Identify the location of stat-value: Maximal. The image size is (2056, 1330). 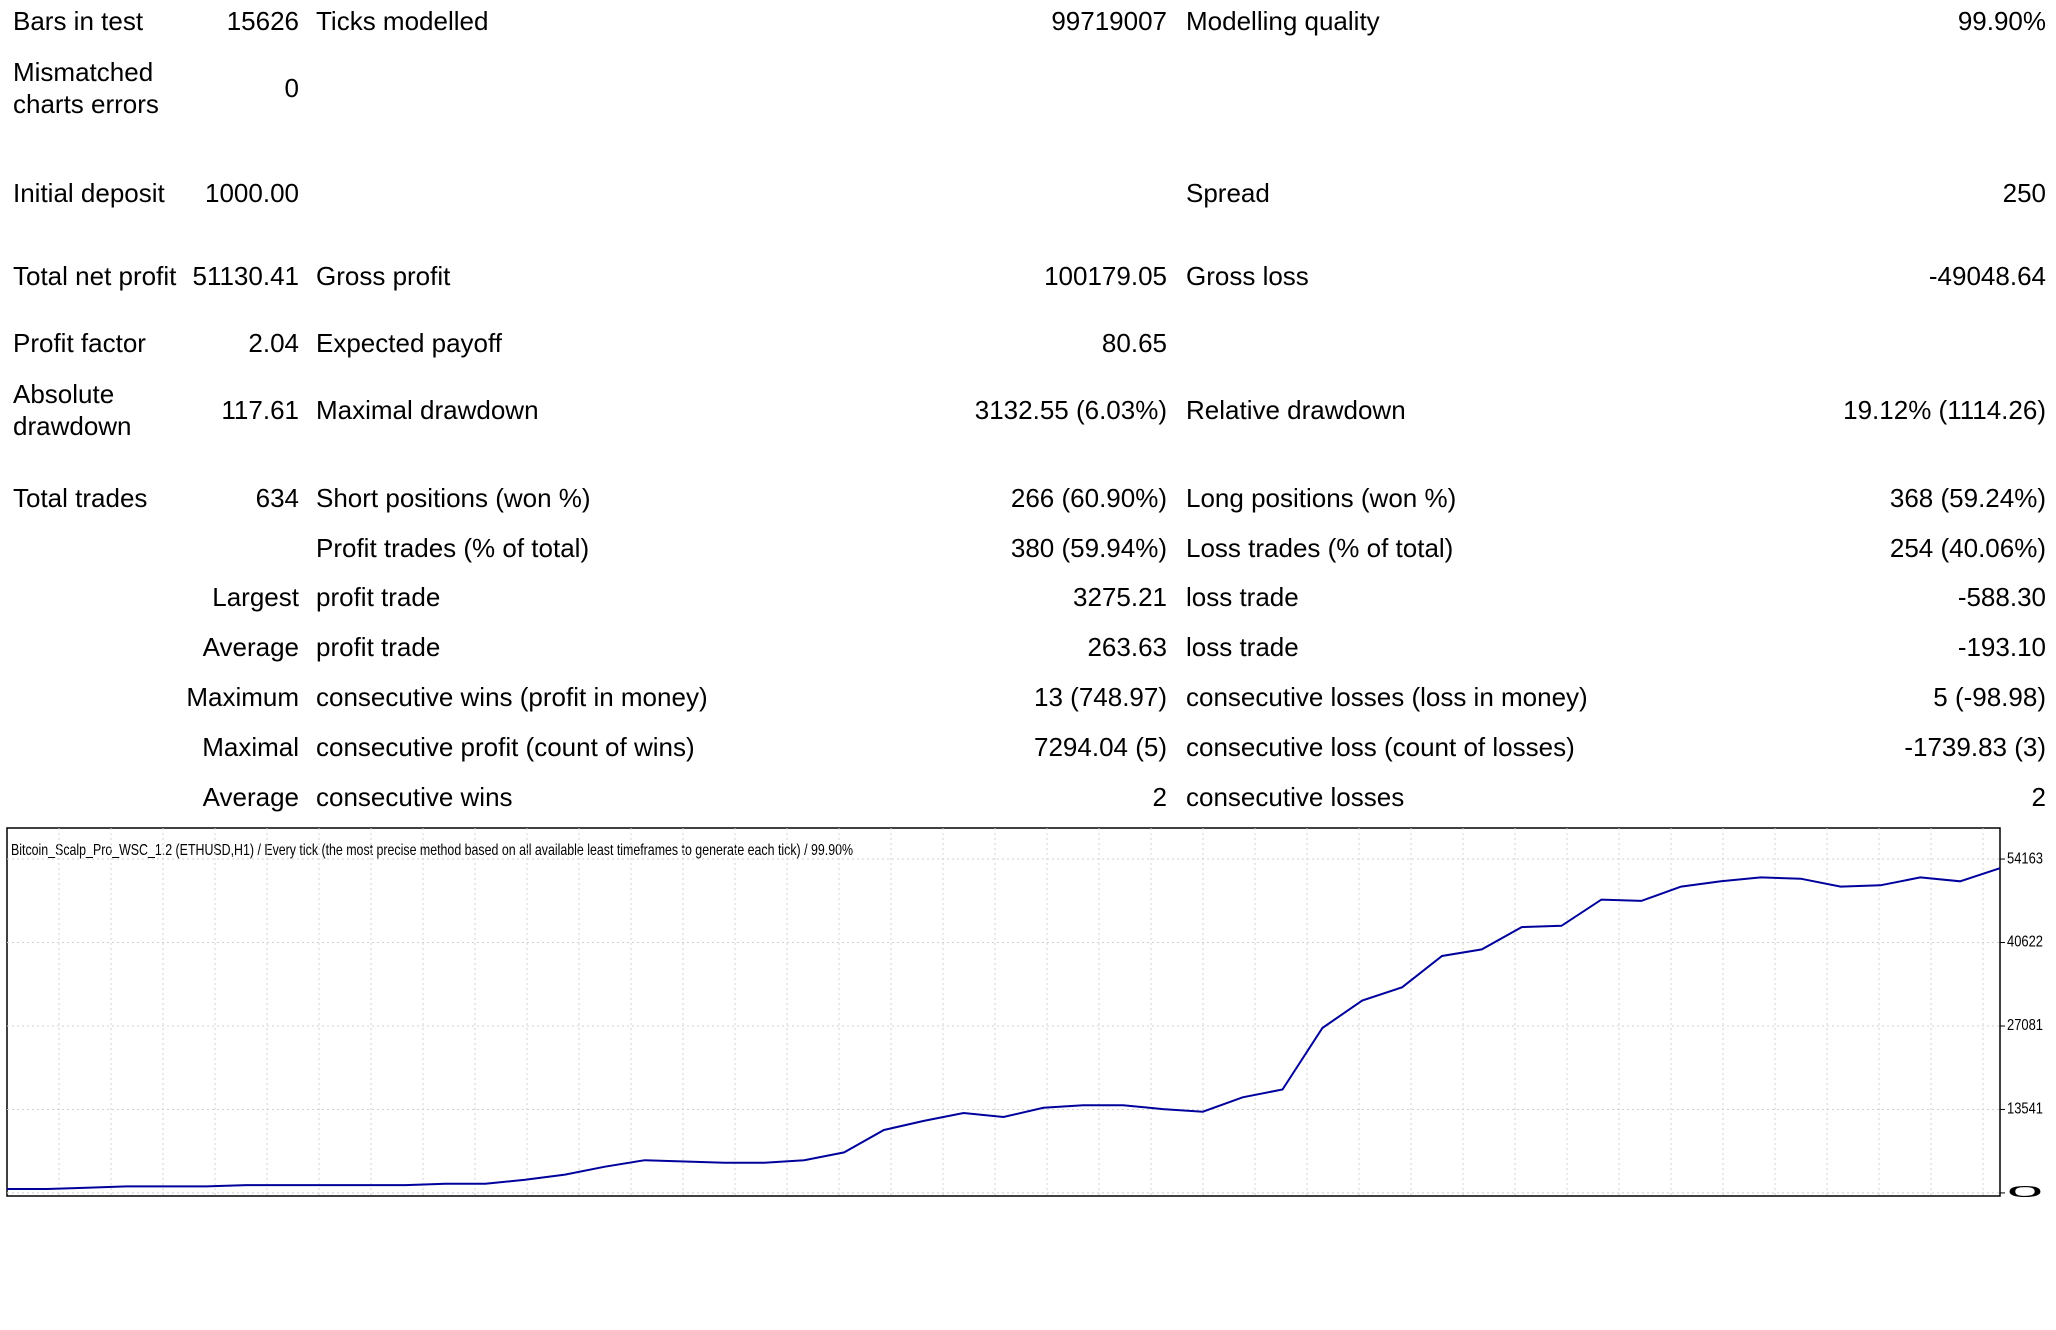
(250, 747).